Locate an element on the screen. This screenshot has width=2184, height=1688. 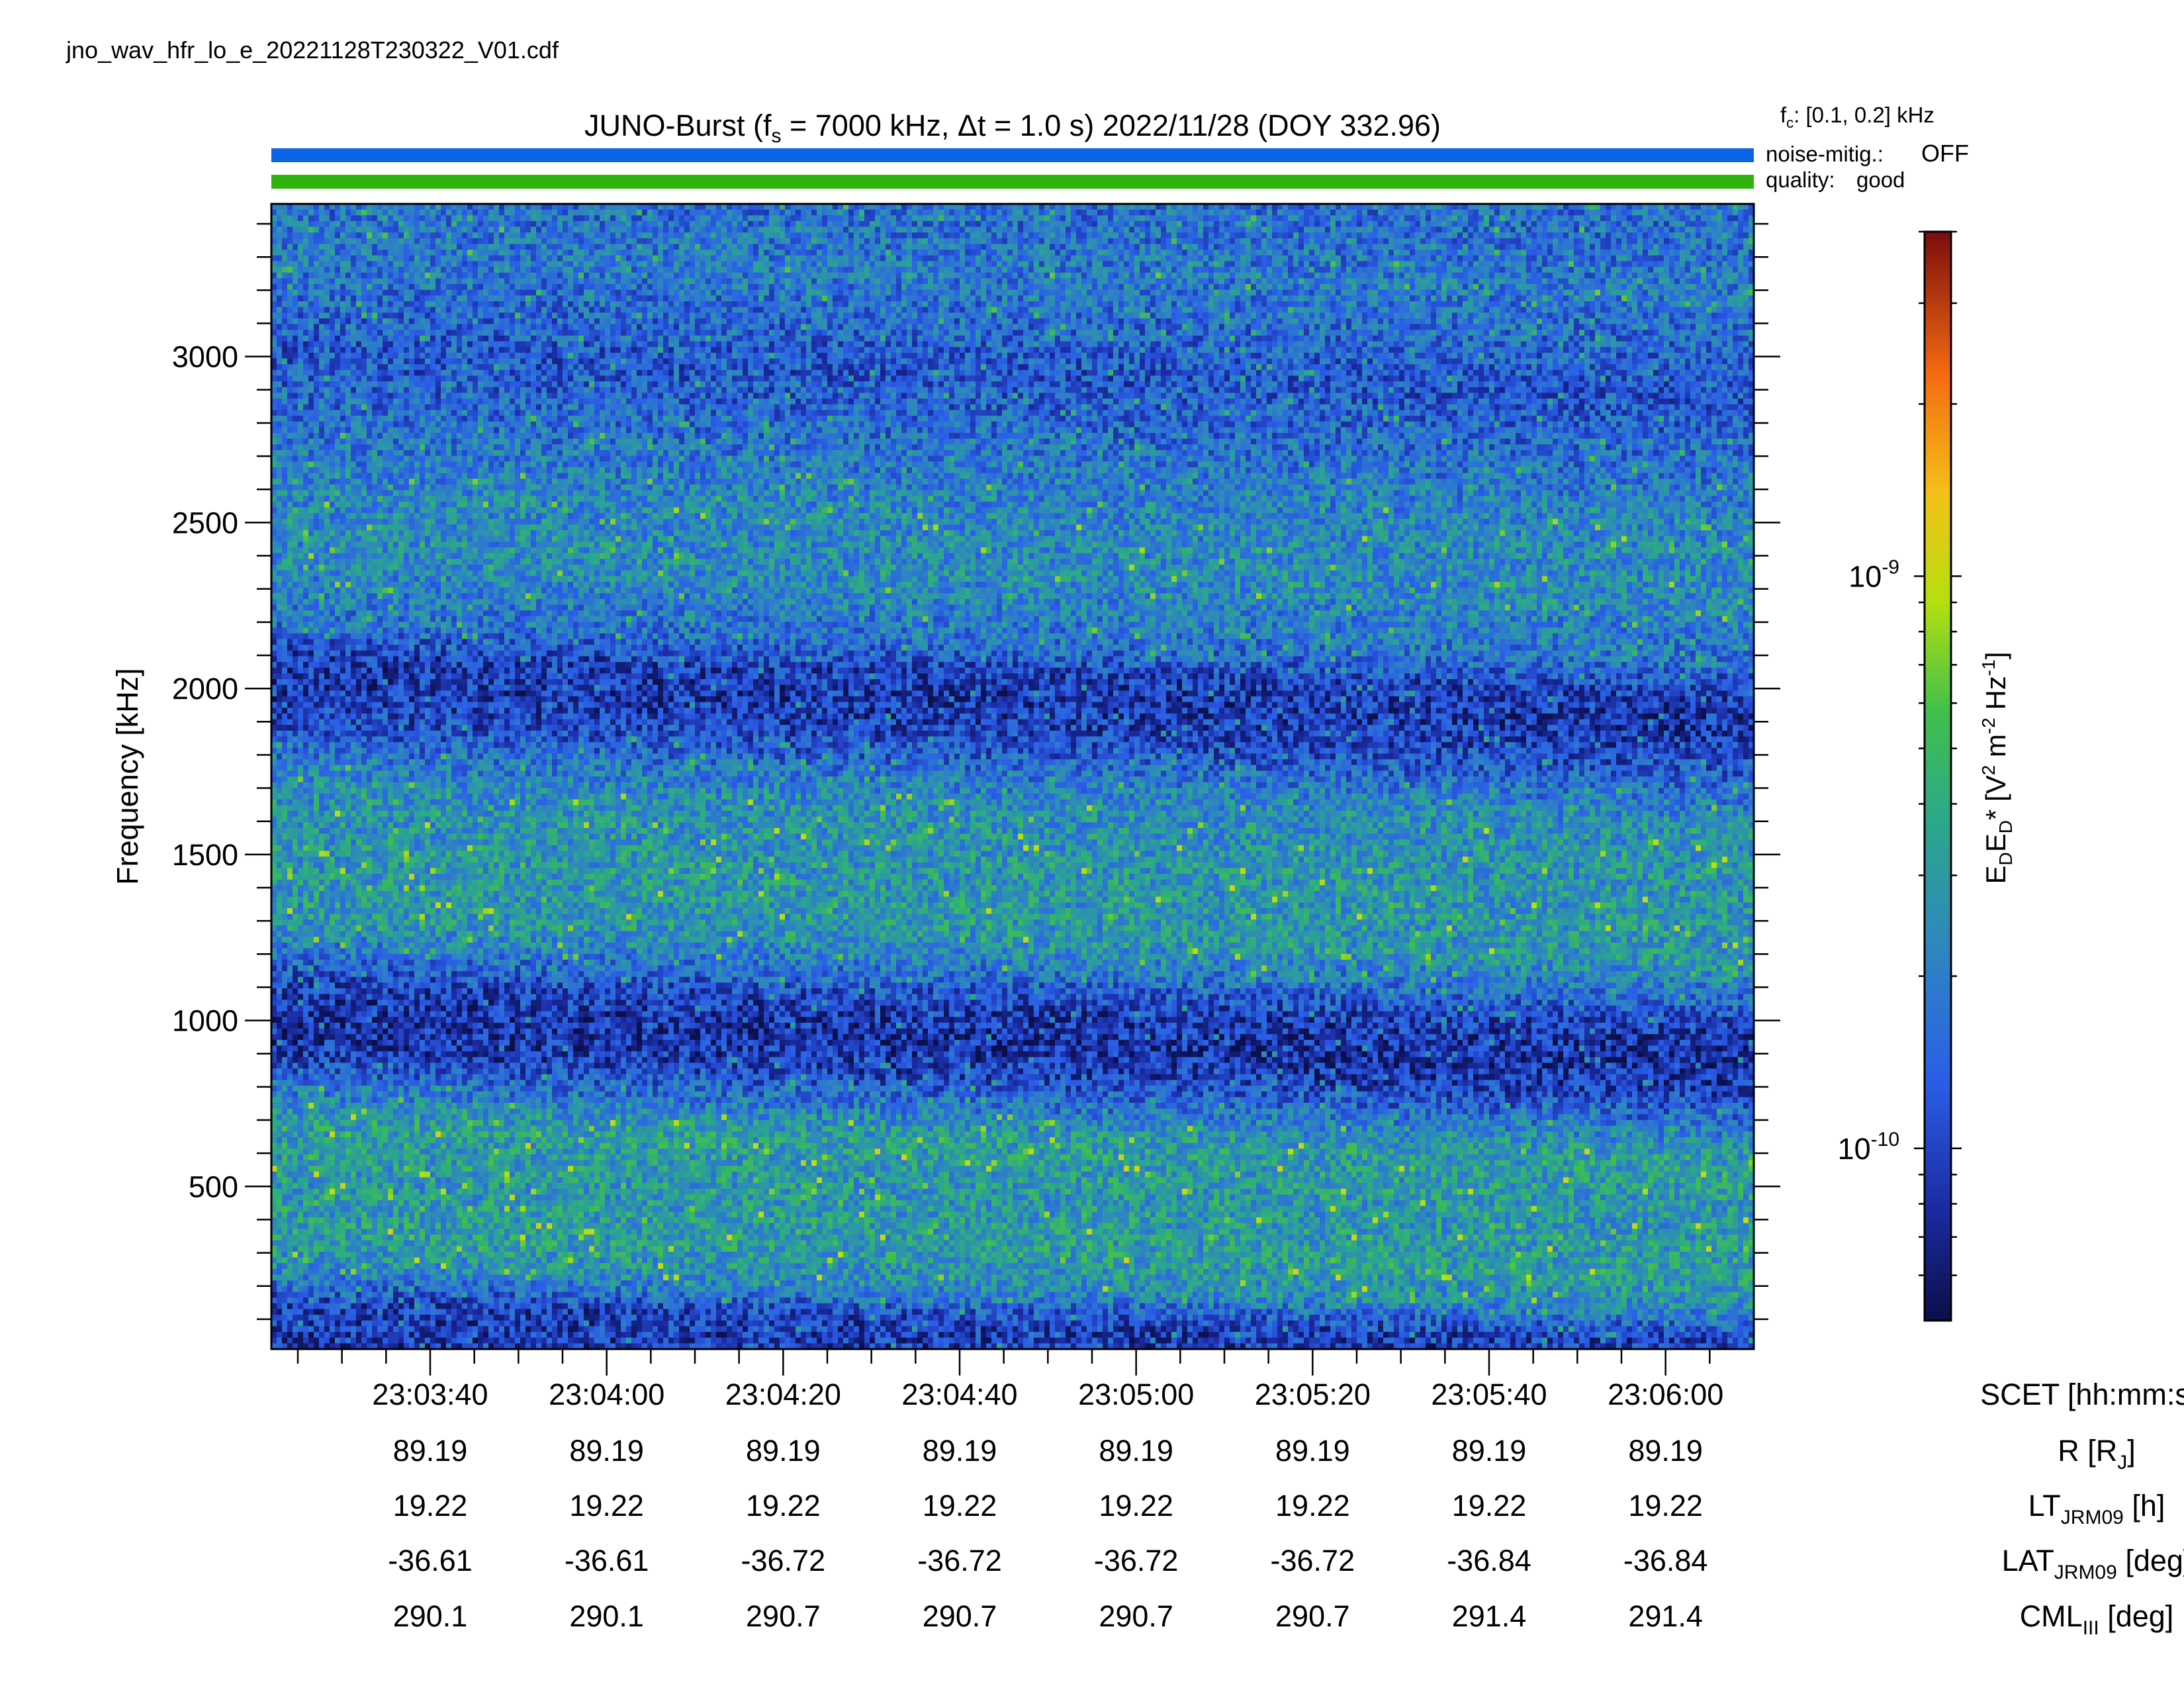
x-tick-label: 23:05:20 is located at coordinates (1313, 1394).